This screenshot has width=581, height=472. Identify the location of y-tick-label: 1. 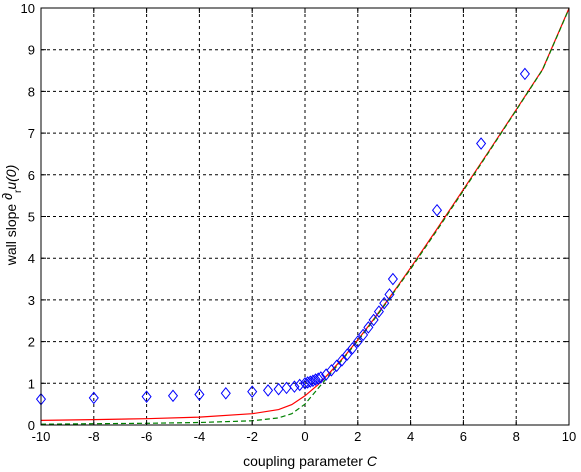
(31, 383).